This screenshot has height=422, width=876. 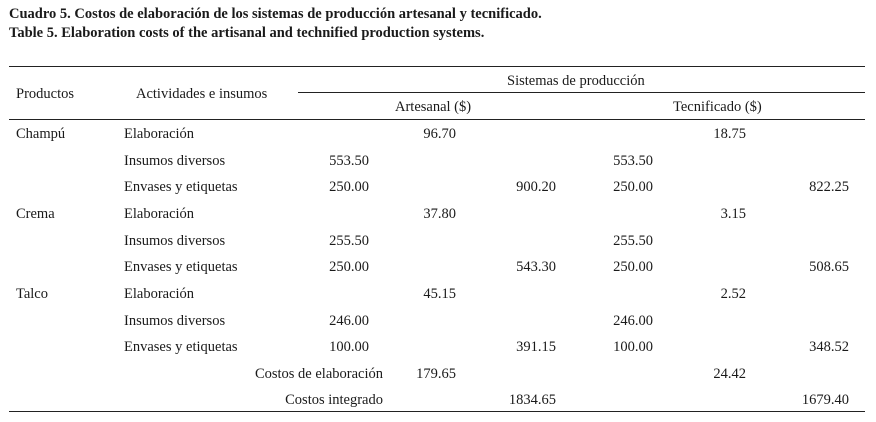 What do you see at coordinates (349, 161) in the screenshot?
I see `artesanal-detail-value: 553.50` at bounding box center [349, 161].